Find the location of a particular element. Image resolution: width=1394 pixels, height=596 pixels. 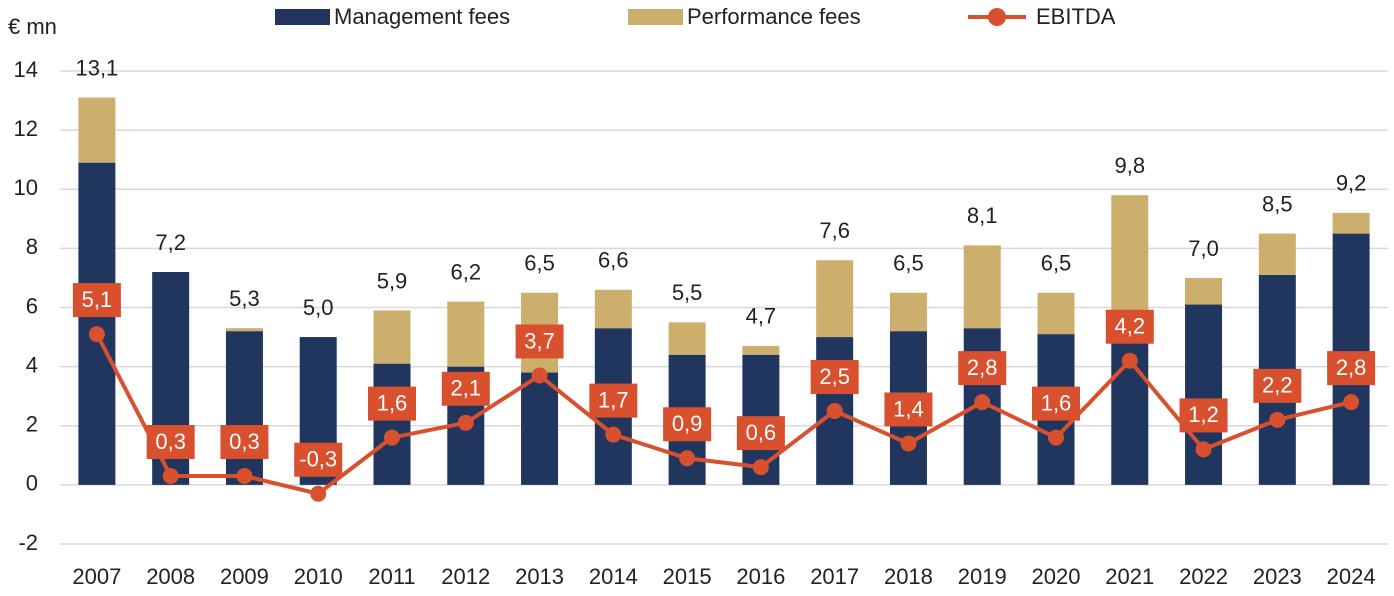

data-label: 3,7 is located at coordinates (539, 340).